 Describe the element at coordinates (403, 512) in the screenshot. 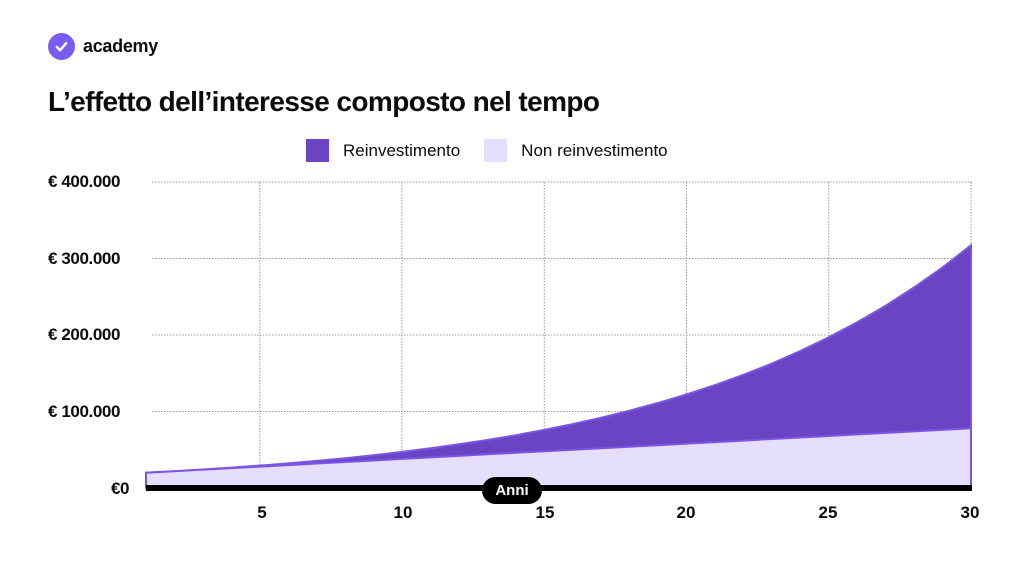

I see `x-tick: 10` at that location.